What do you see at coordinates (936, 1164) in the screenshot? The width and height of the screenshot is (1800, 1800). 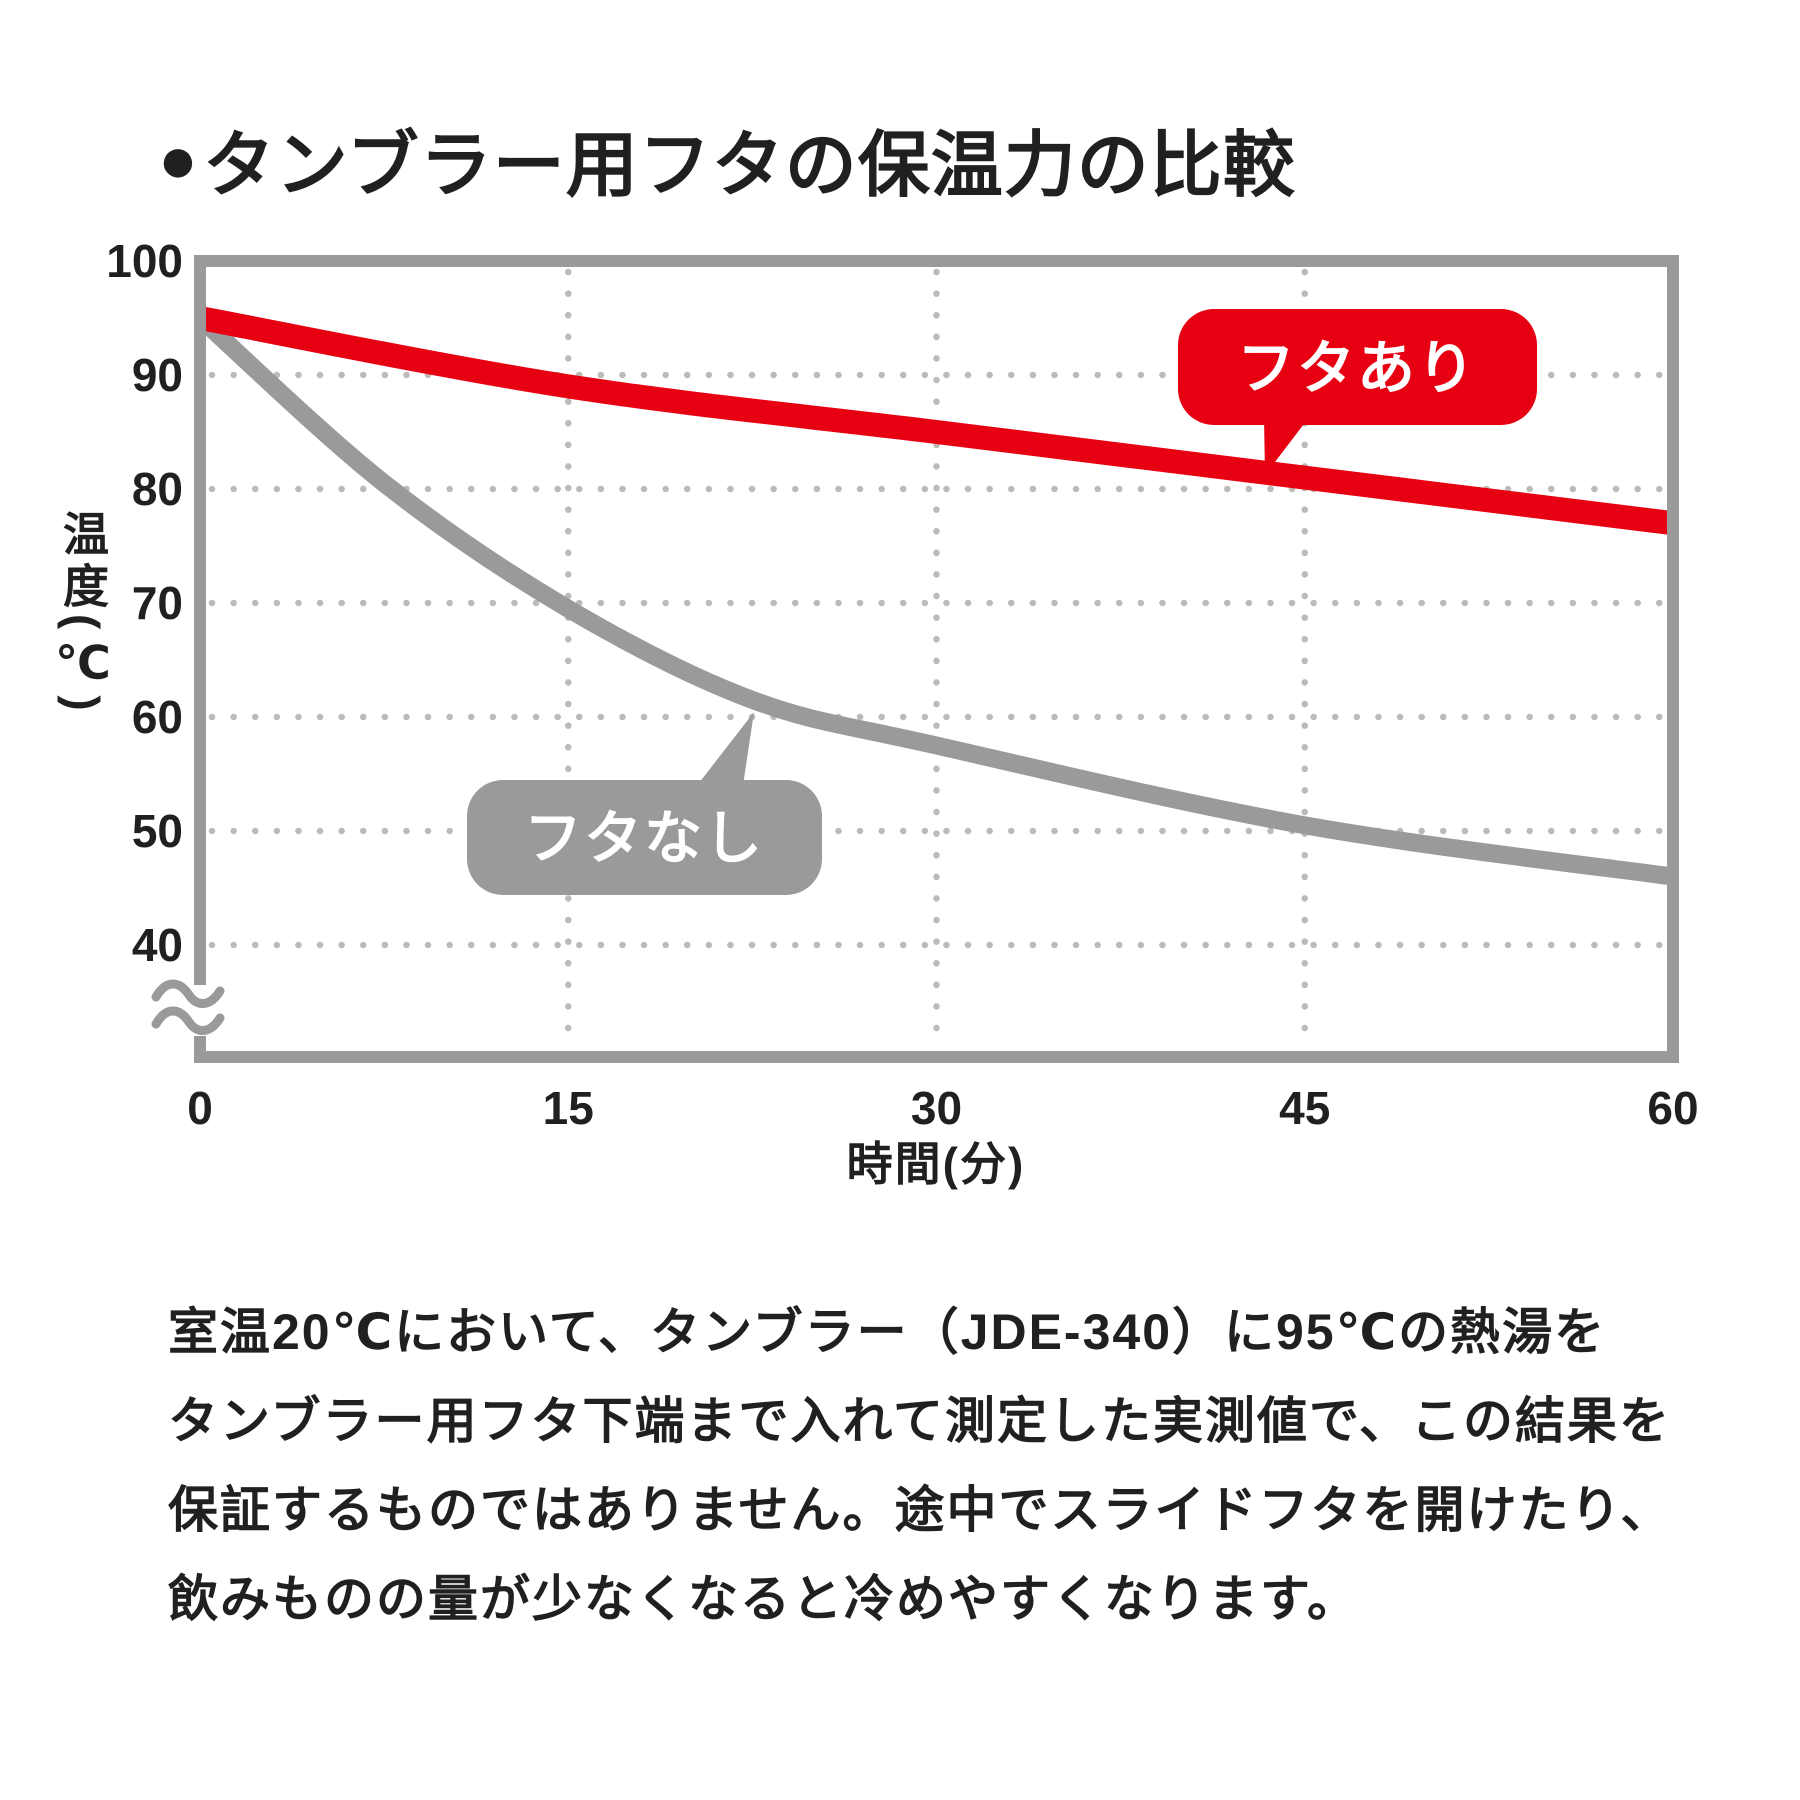 I see `x-axis-title: 時間(分)` at bounding box center [936, 1164].